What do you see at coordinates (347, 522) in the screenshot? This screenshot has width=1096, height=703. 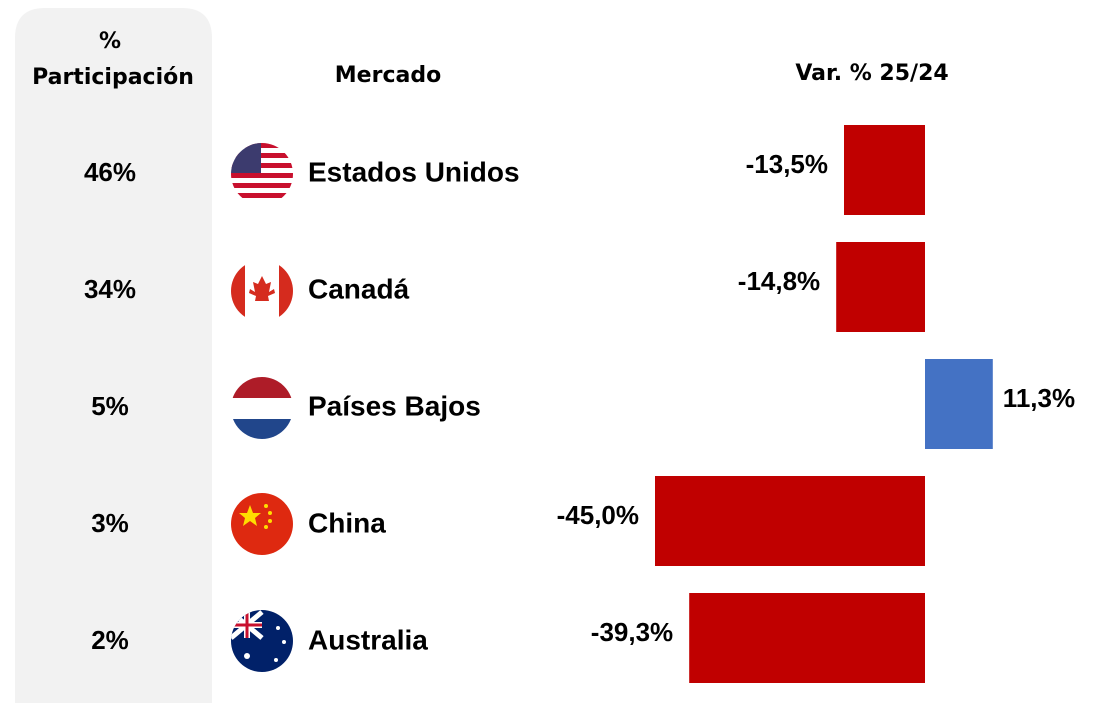 I see `market-label: China` at bounding box center [347, 522].